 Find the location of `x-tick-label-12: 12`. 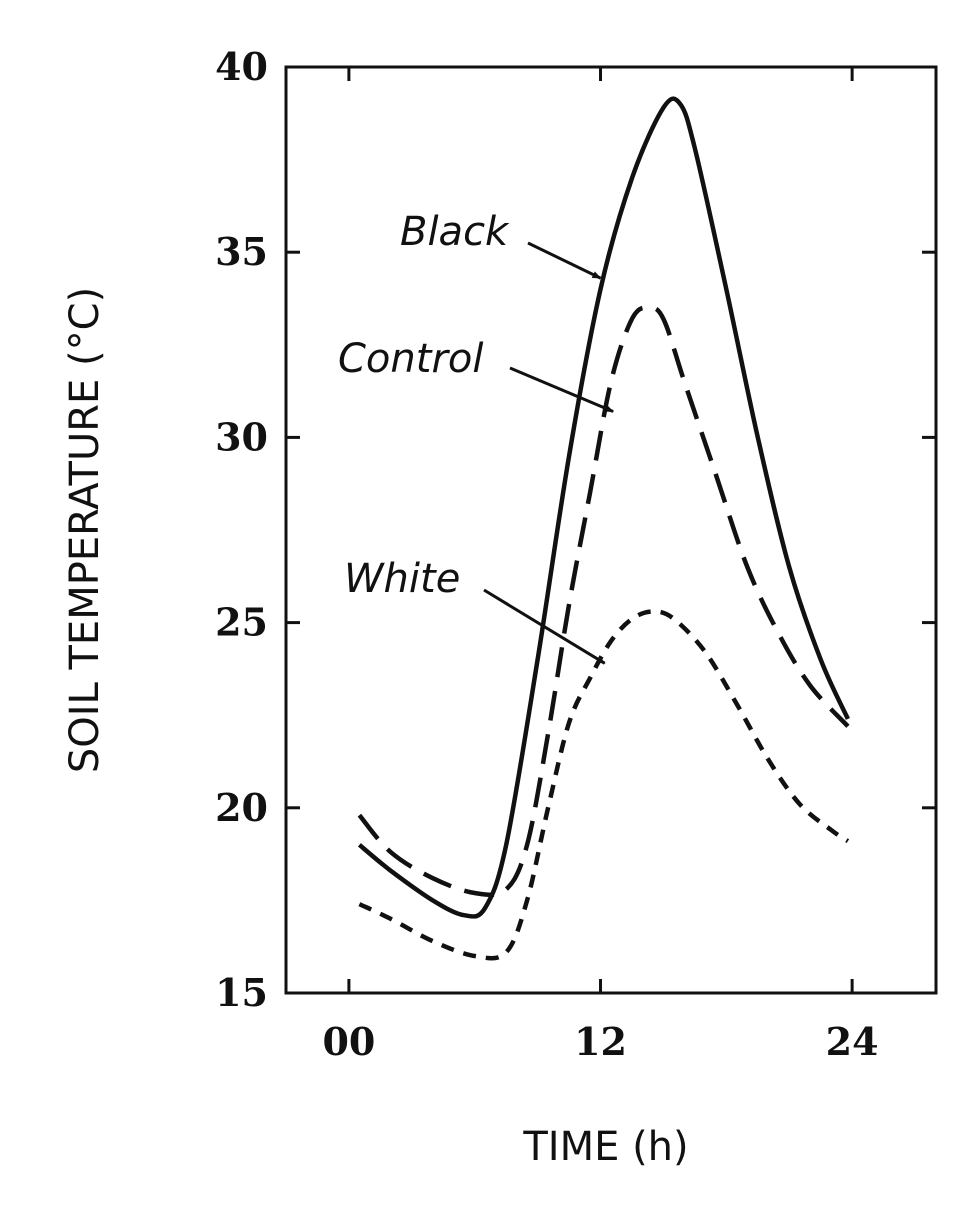

x-tick-label-12: 12 is located at coordinates (600, 1041).